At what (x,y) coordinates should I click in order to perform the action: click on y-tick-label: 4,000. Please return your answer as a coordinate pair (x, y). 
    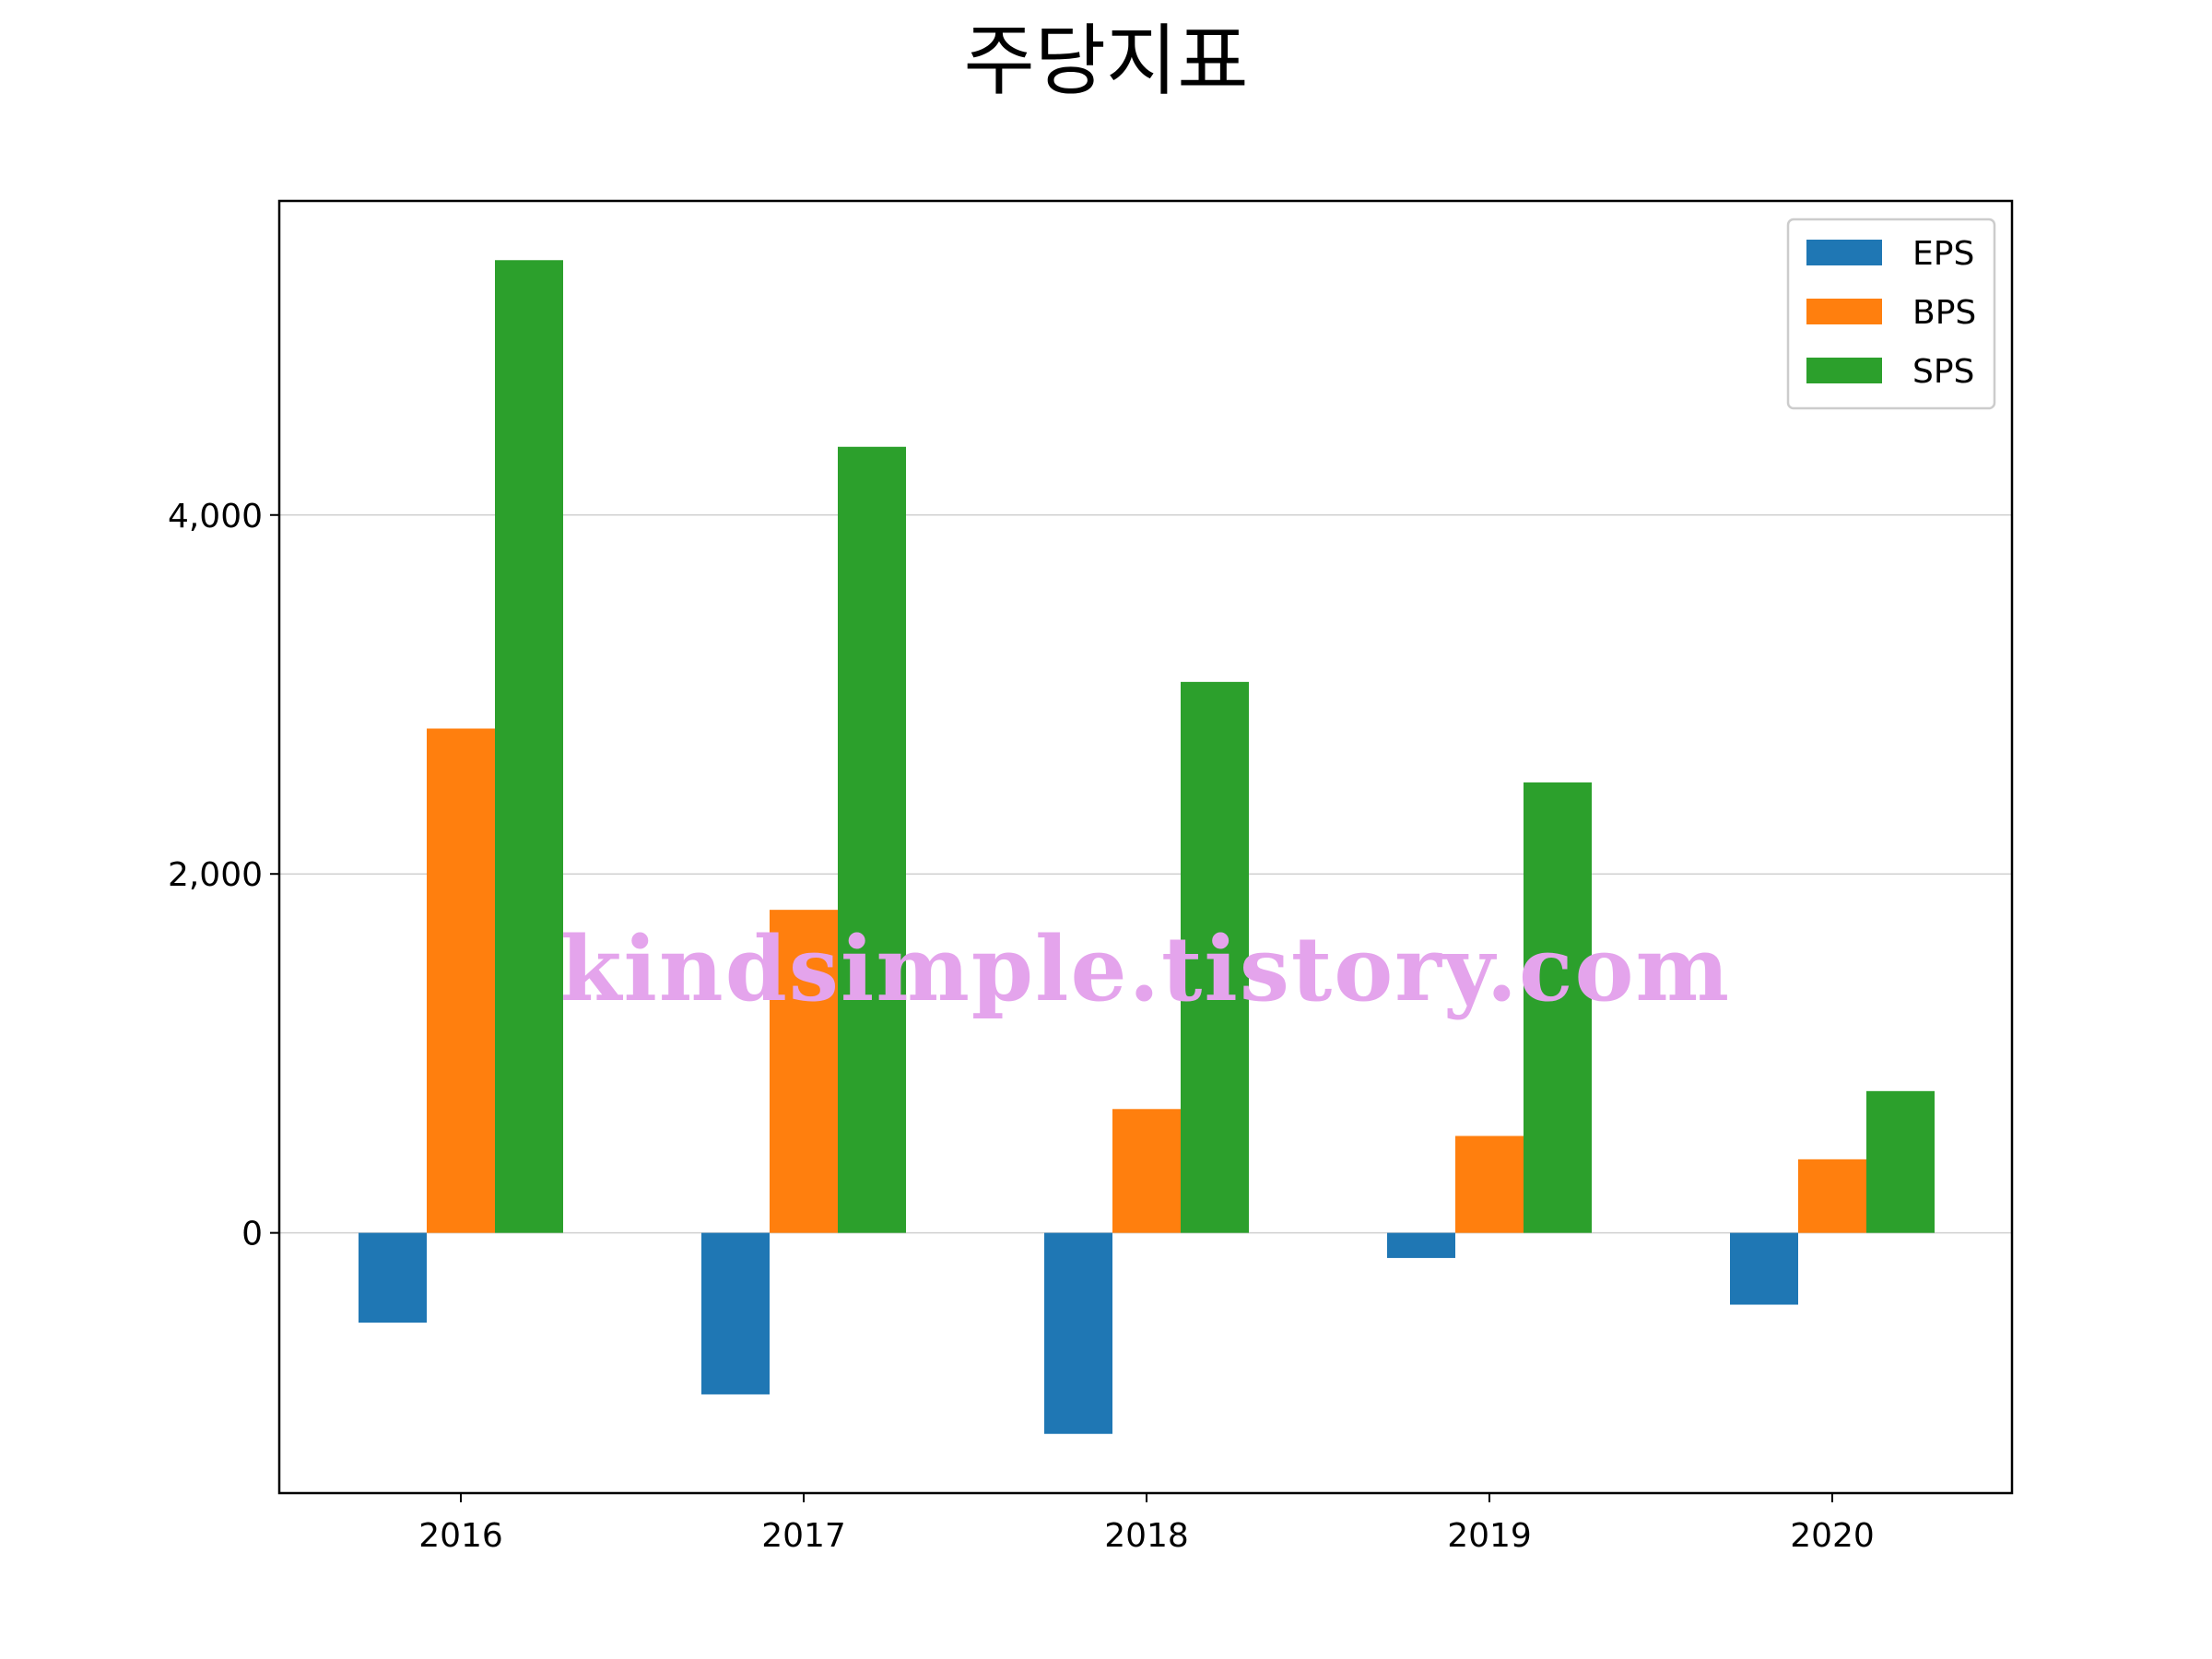
    Looking at the image, I should click on (215, 516).